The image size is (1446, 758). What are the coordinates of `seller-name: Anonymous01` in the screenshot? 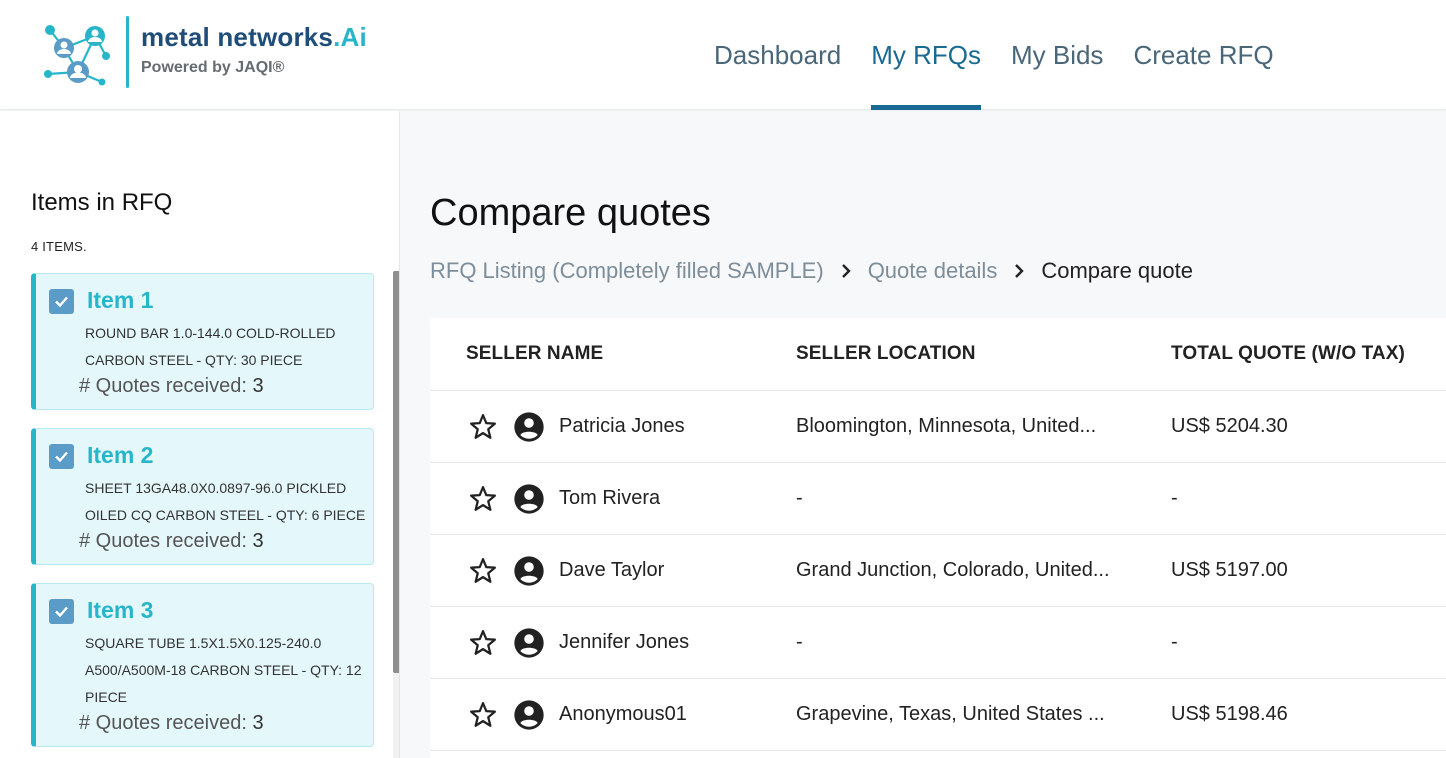 It's located at (623, 714).